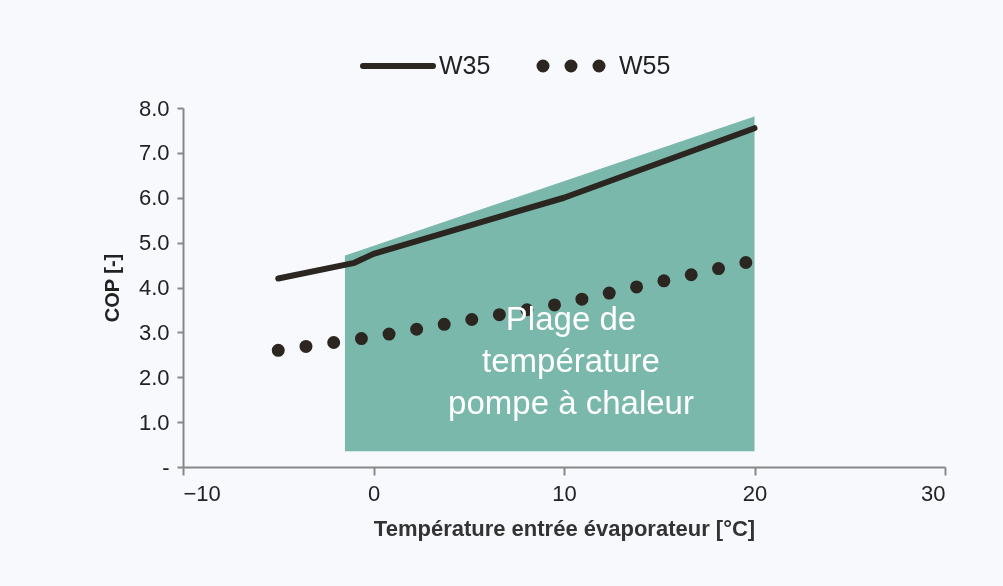  I want to click on x-axis-title: Température entrée évaporateur [°C], so click(564, 528).